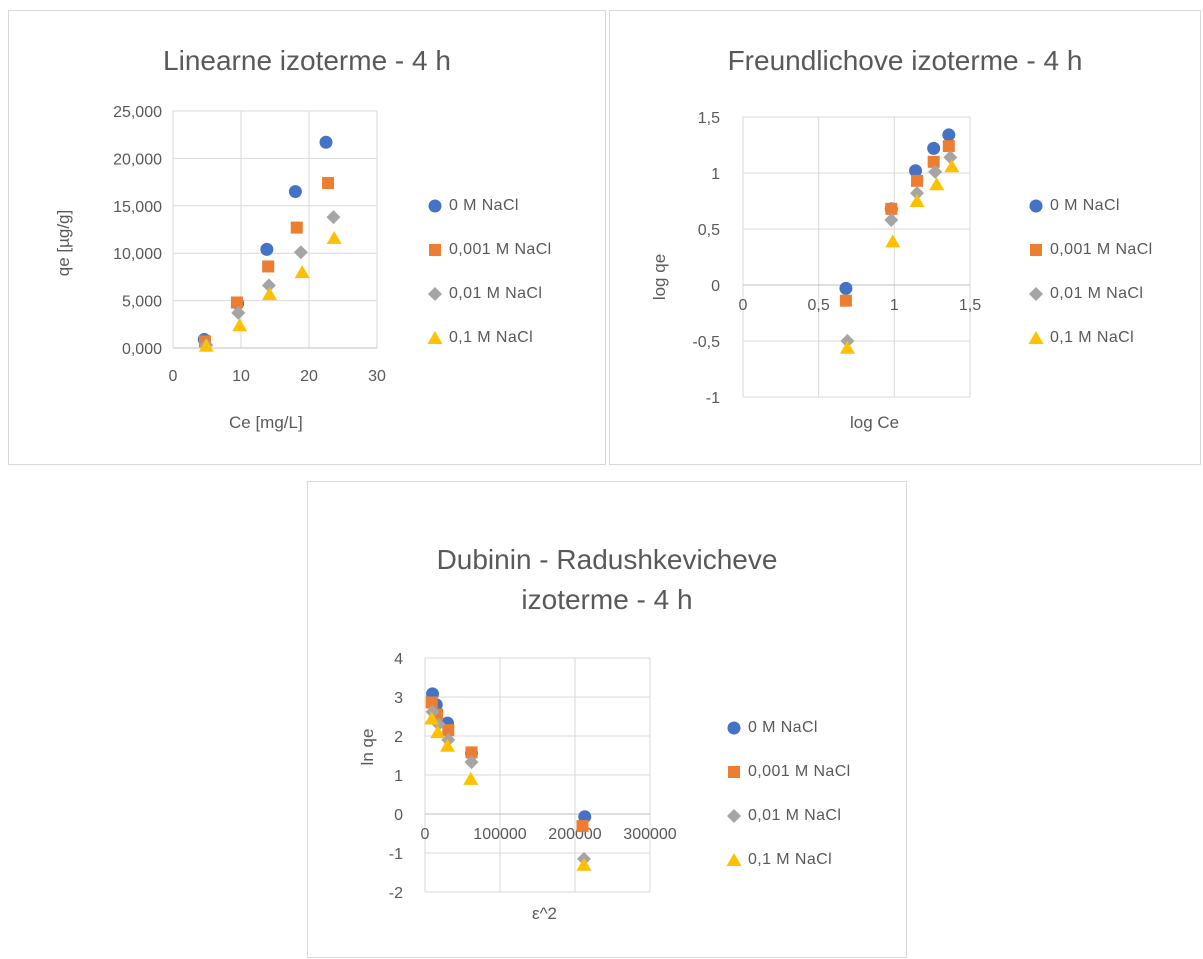 The height and width of the screenshot is (959, 1203). Describe the element at coordinates (574, 834) in the screenshot. I see `x-tick-label: 200000` at that location.